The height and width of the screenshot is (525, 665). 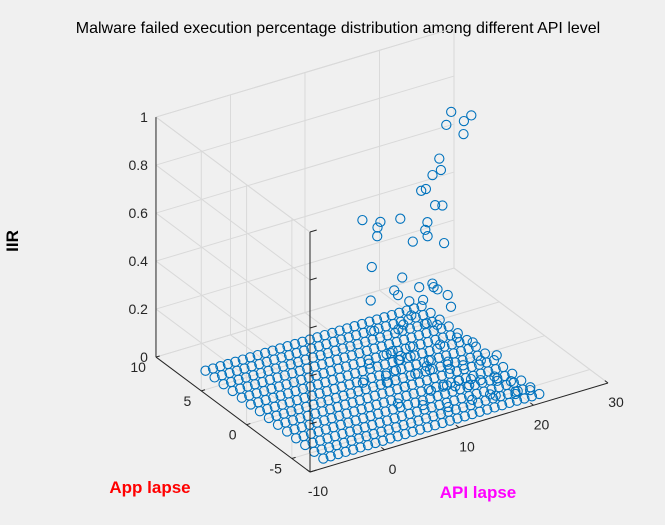 What do you see at coordinates (275, 468) in the screenshot?
I see `y-tick-label: -5` at bounding box center [275, 468].